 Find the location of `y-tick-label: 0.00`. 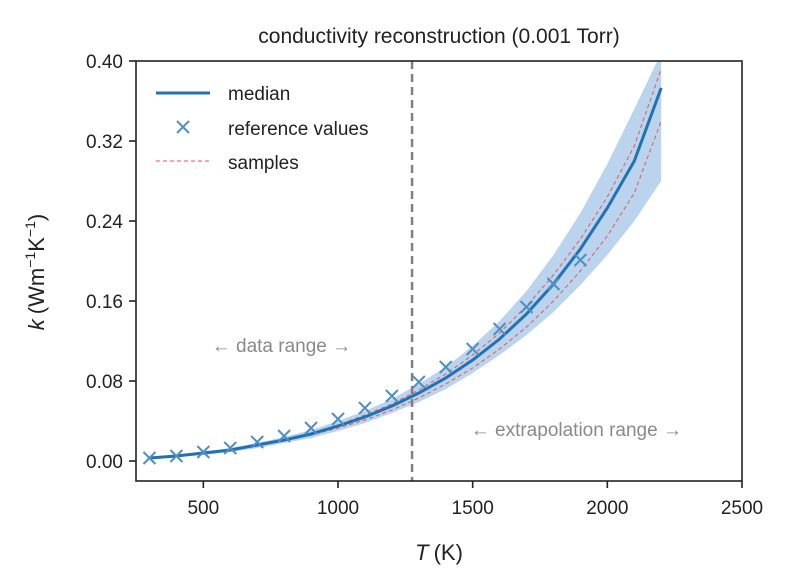

y-tick-label: 0.00 is located at coordinates (104, 462).